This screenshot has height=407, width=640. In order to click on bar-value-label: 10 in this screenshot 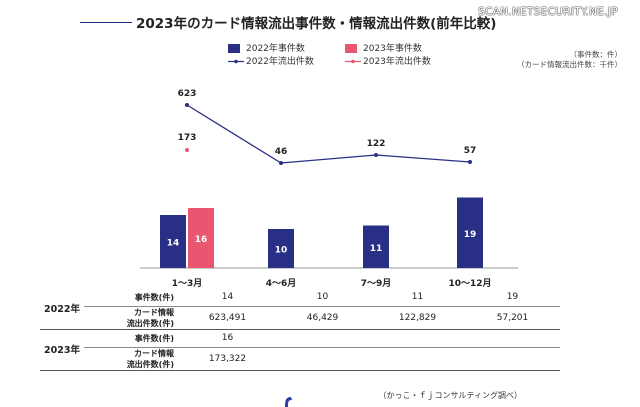, I will do `click(281, 251)`.